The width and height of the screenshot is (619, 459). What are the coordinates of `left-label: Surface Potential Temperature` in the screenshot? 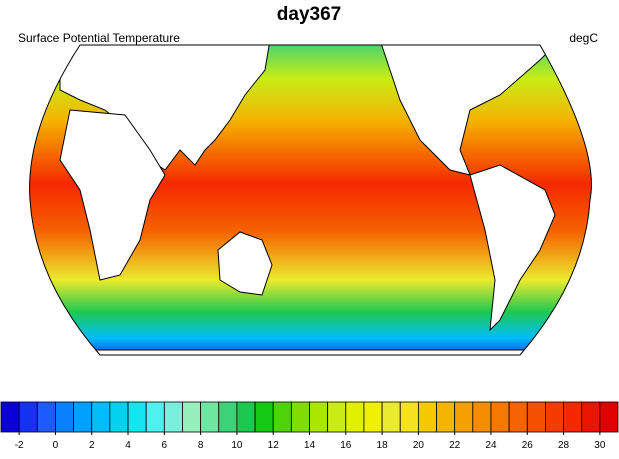 It's located at (99, 38).